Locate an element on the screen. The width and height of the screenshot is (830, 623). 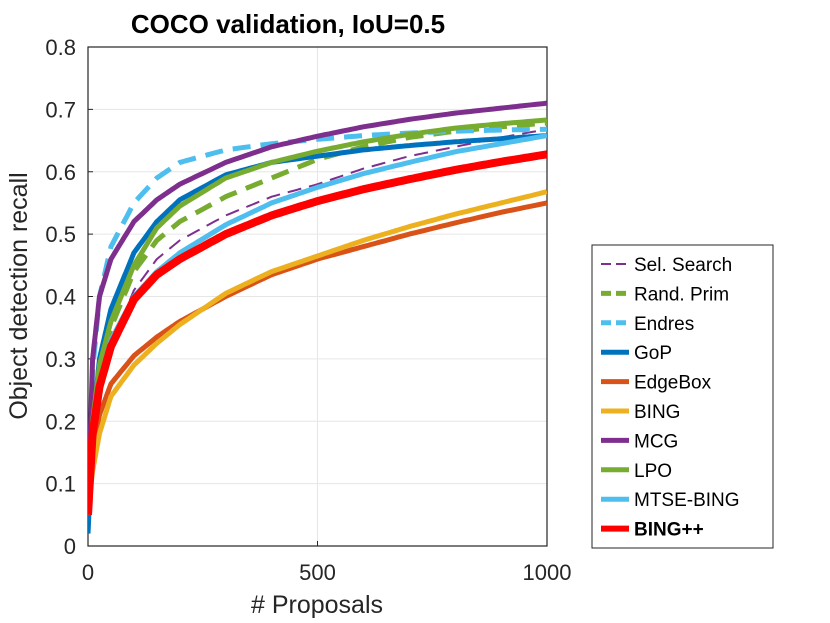
legend-label: BING++ is located at coordinates (669, 530).